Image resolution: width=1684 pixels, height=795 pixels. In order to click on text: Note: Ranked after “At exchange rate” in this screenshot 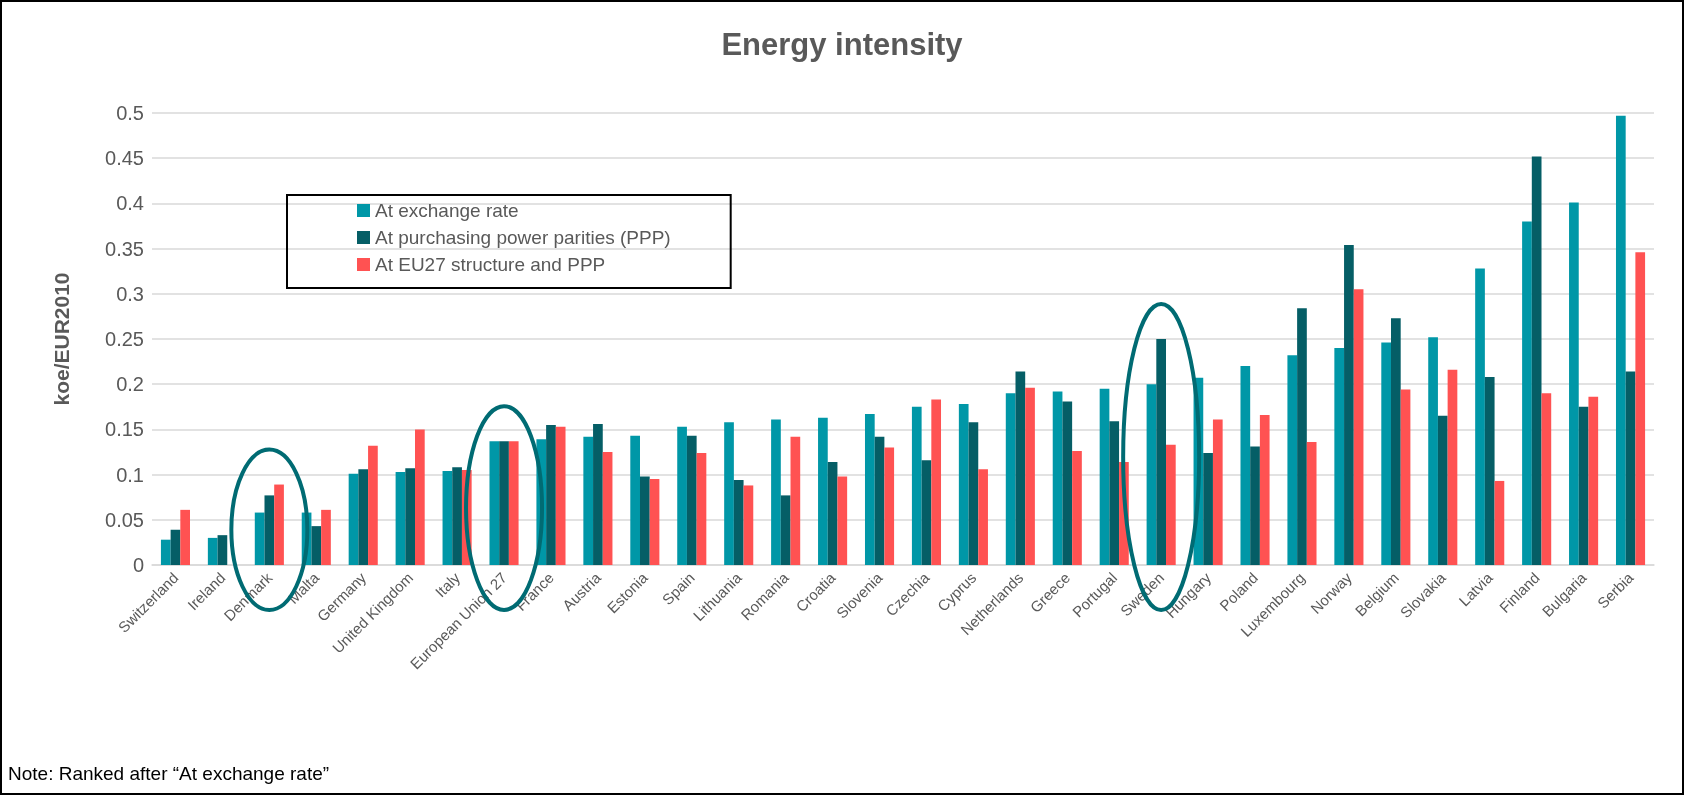, I will do `click(169, 774)`.